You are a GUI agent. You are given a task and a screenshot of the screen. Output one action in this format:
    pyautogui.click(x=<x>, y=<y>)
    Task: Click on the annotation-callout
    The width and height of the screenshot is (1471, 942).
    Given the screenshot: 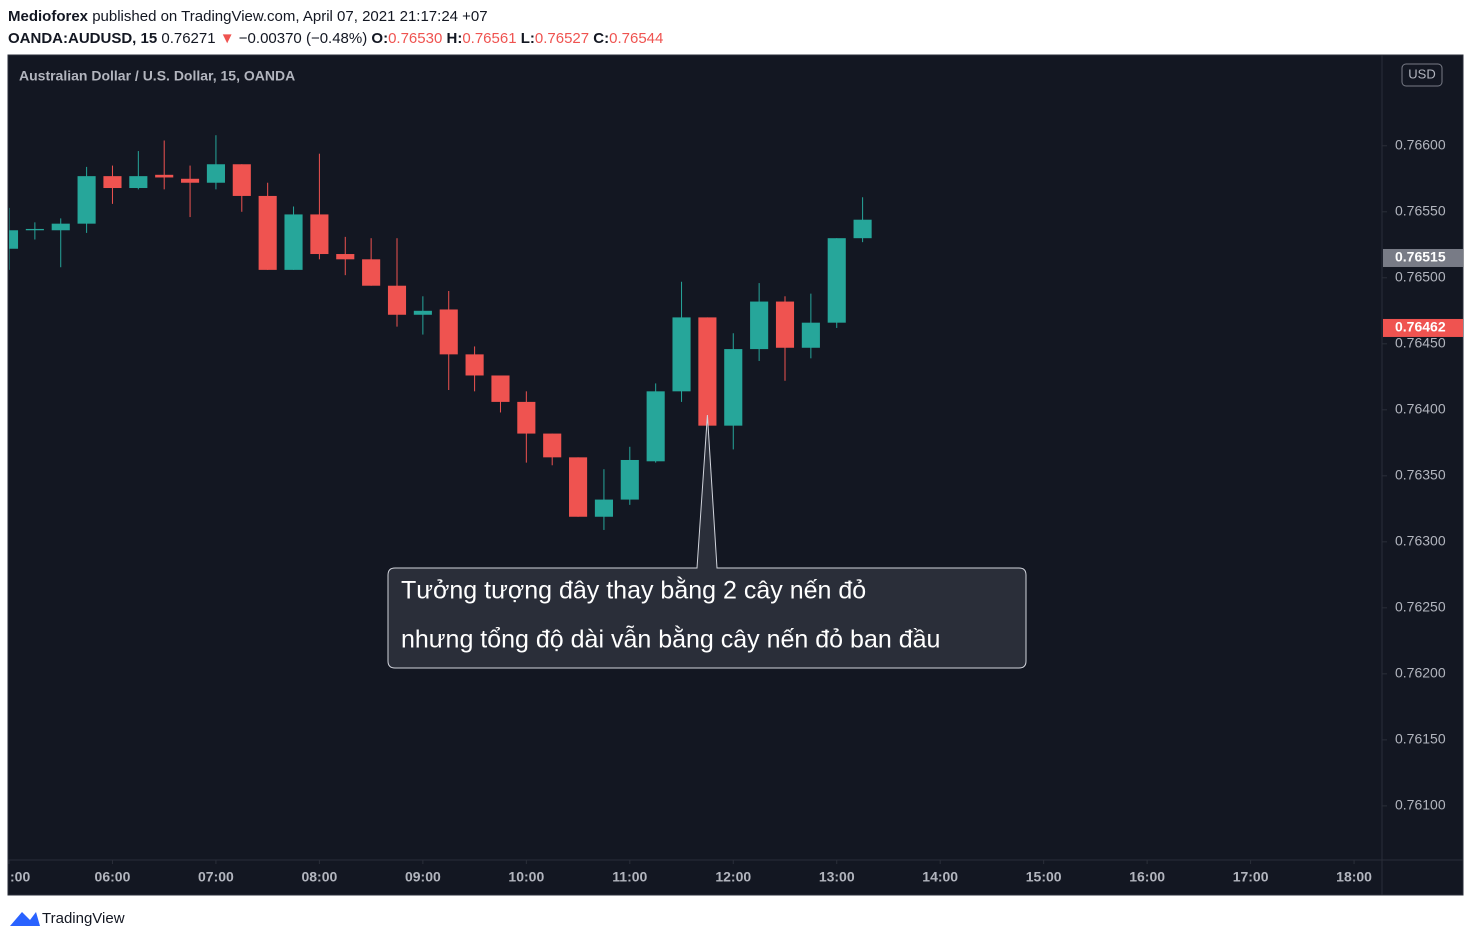 What is the action you would take?
    pyautogui.click(x=707, y=542)
    